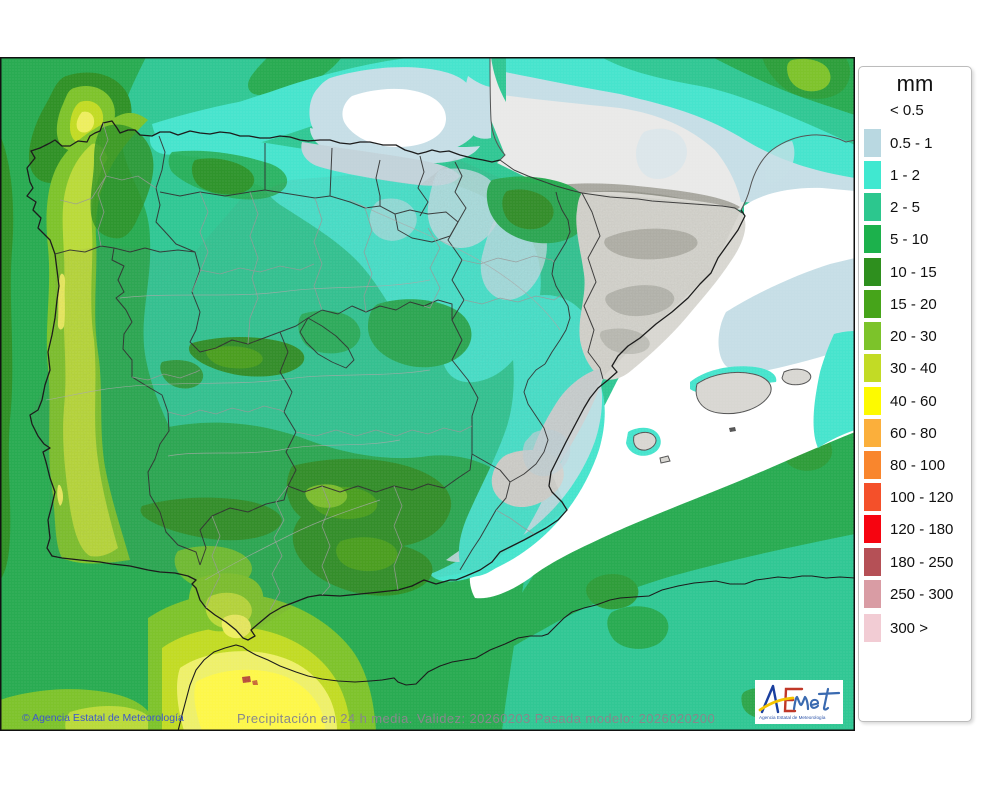 This screenshot has width=1000, height=790. I want to click on svg-text:Agencia Estatal de Meteorologí: Agencia Estatal de Meteorología, so click(792, 717).